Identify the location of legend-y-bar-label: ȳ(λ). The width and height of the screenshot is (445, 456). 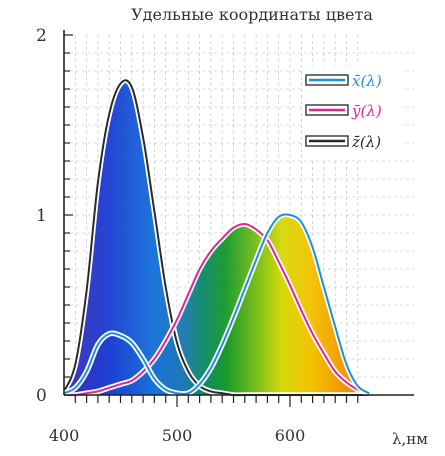
(366, 111).